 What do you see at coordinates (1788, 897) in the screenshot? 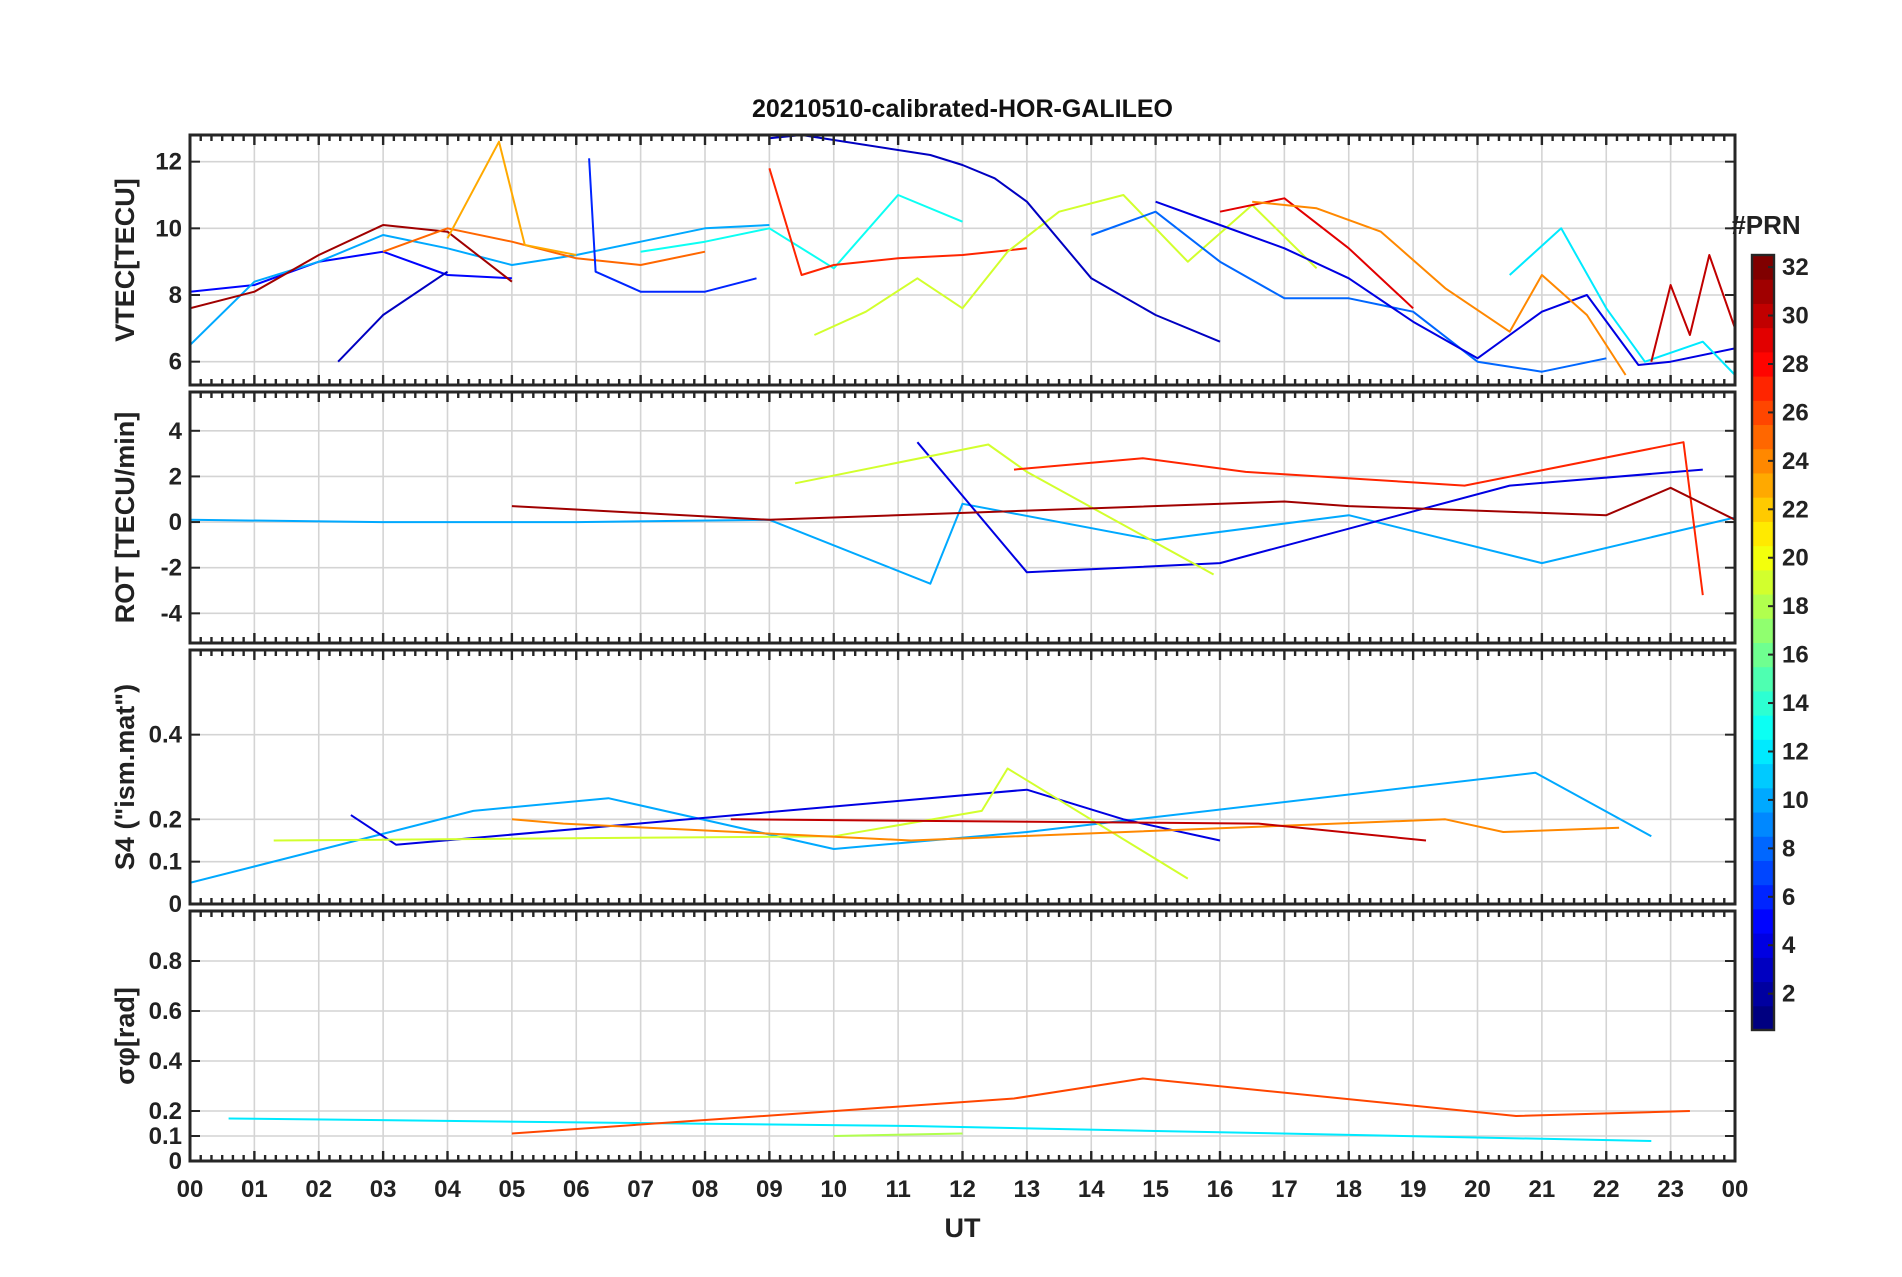
I see `colorbar-tick-label: 6` at bounding box center [1788, 897].